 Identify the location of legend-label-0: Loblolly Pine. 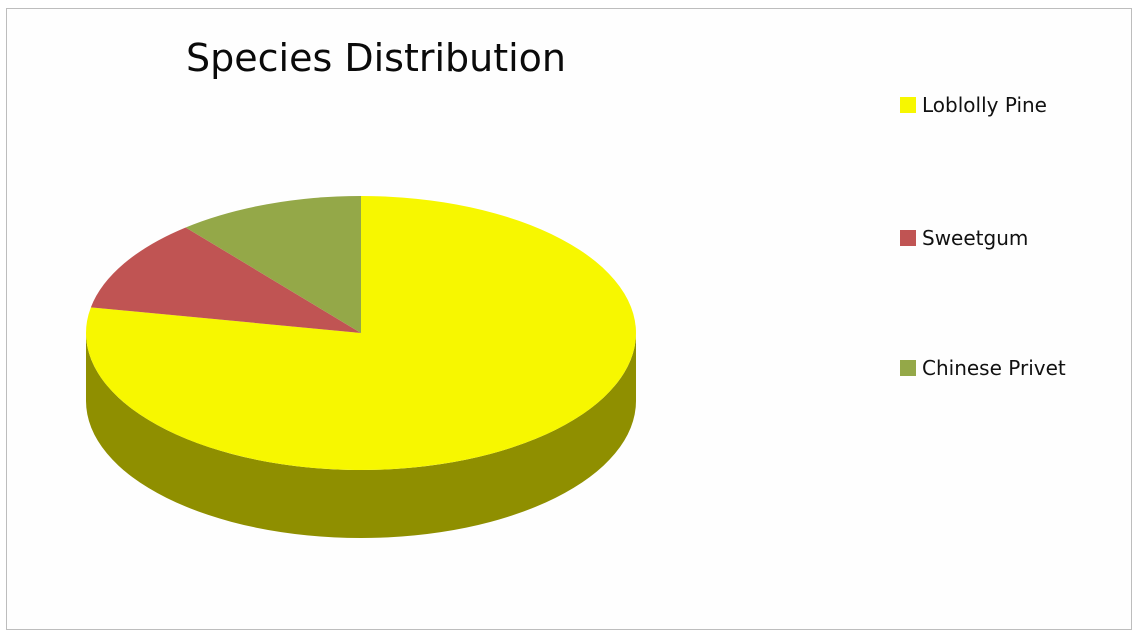
(984, 105).